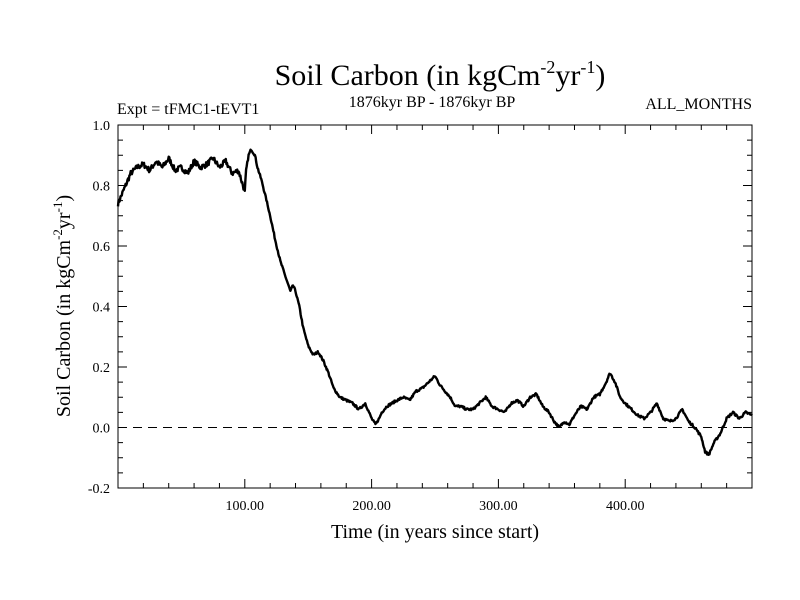 The width and height of the screenshot is (800, 600). Describe the element at coordinates (698, 104) in the screenshot. I see `months-label: ALL_MONTHS` at that location.